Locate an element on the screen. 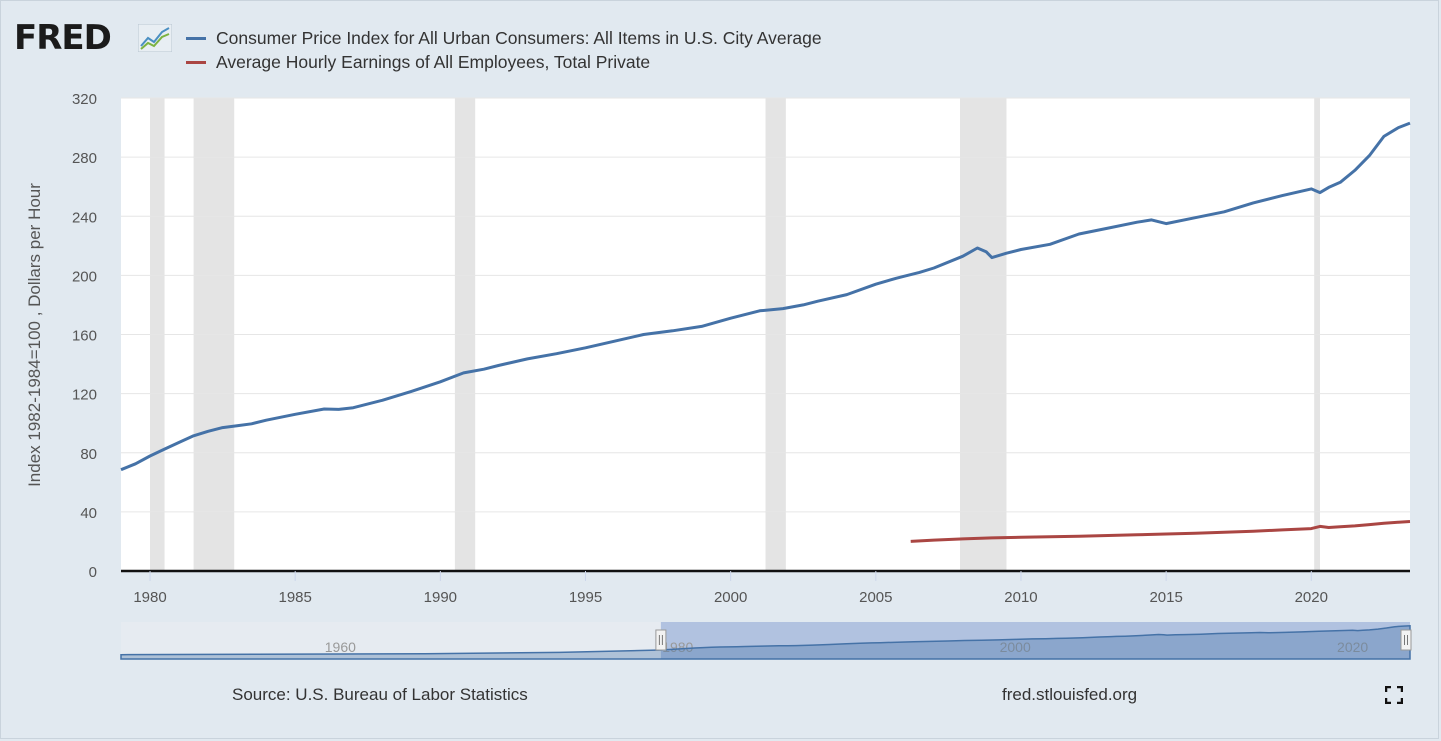  navigator-tick-label: 1960 is located at coordinates (340, 647).